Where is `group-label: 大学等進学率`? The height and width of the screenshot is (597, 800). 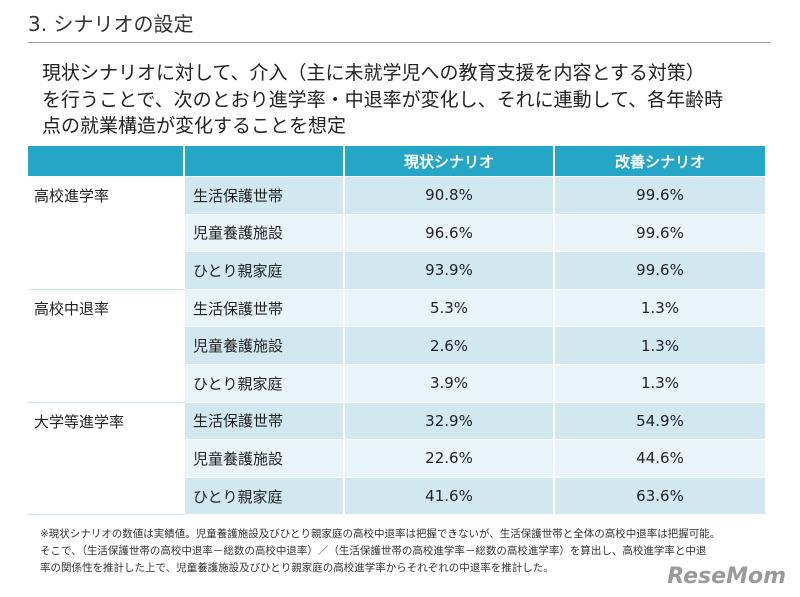 group-label: 大学等進学率 is located at coordinates (106, 459).